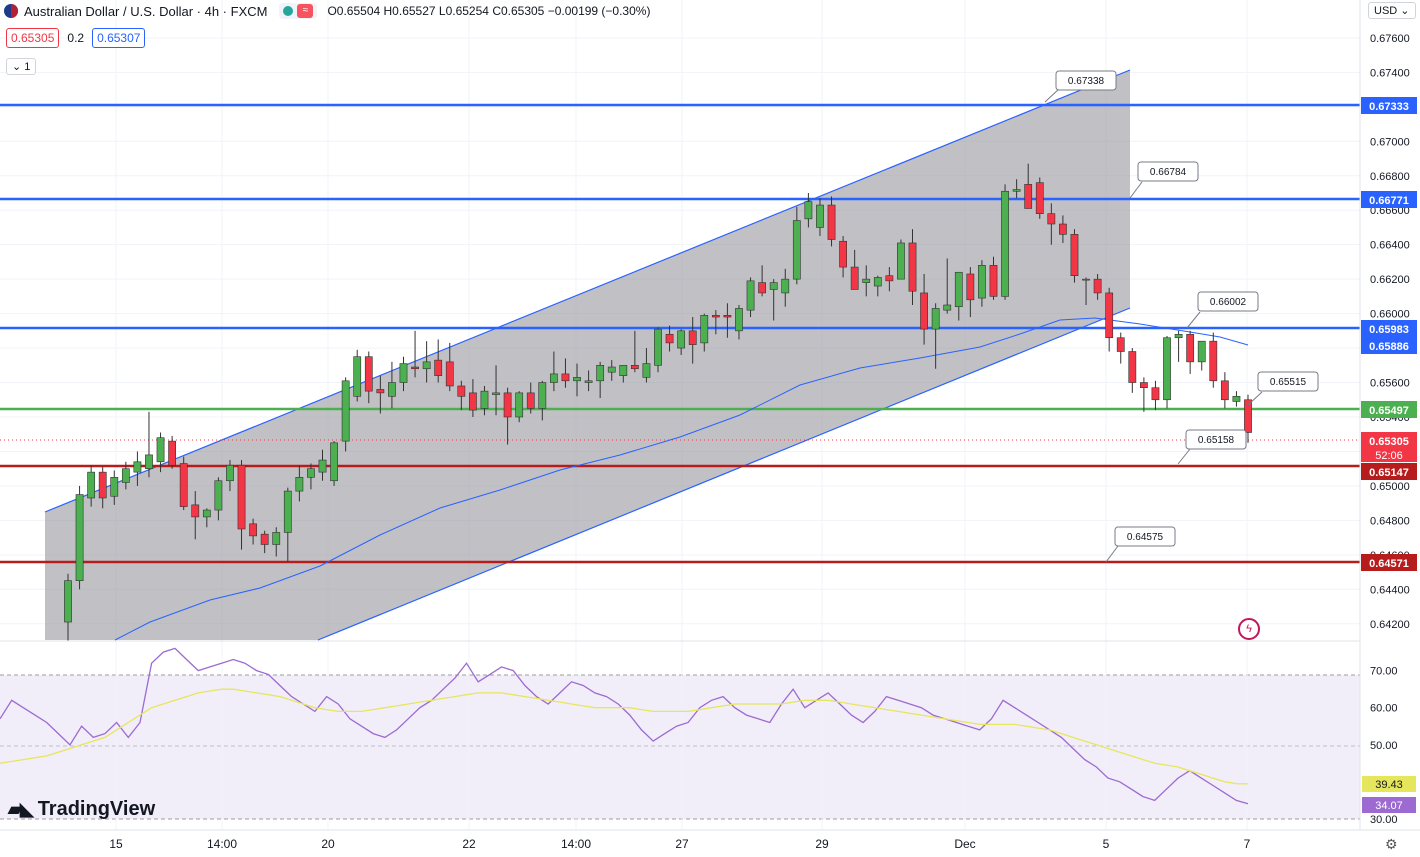 The image size is (1420, 857). What do you see at coordinates (1389, 107) in the screenshot?
I see `price-label-0.67333: 0.67333` at bounding box center [1389, 107].